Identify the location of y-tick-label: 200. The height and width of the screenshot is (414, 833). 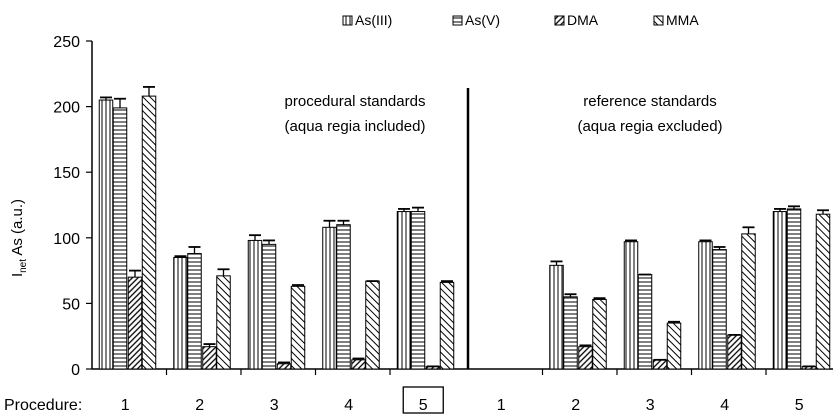
(66, 108).